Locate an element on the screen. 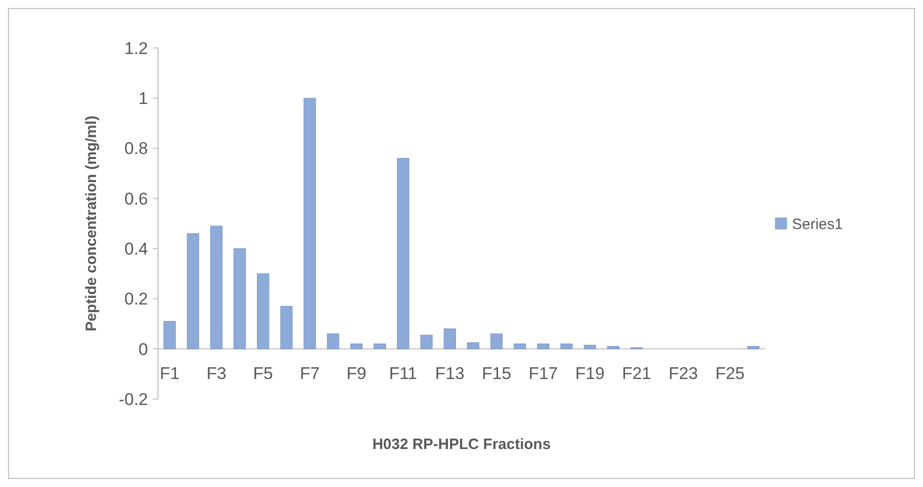 Image resolution: width=923 pixels, height=487 pixels. x-tick-label: F15 is located at coordinates (497, 373).